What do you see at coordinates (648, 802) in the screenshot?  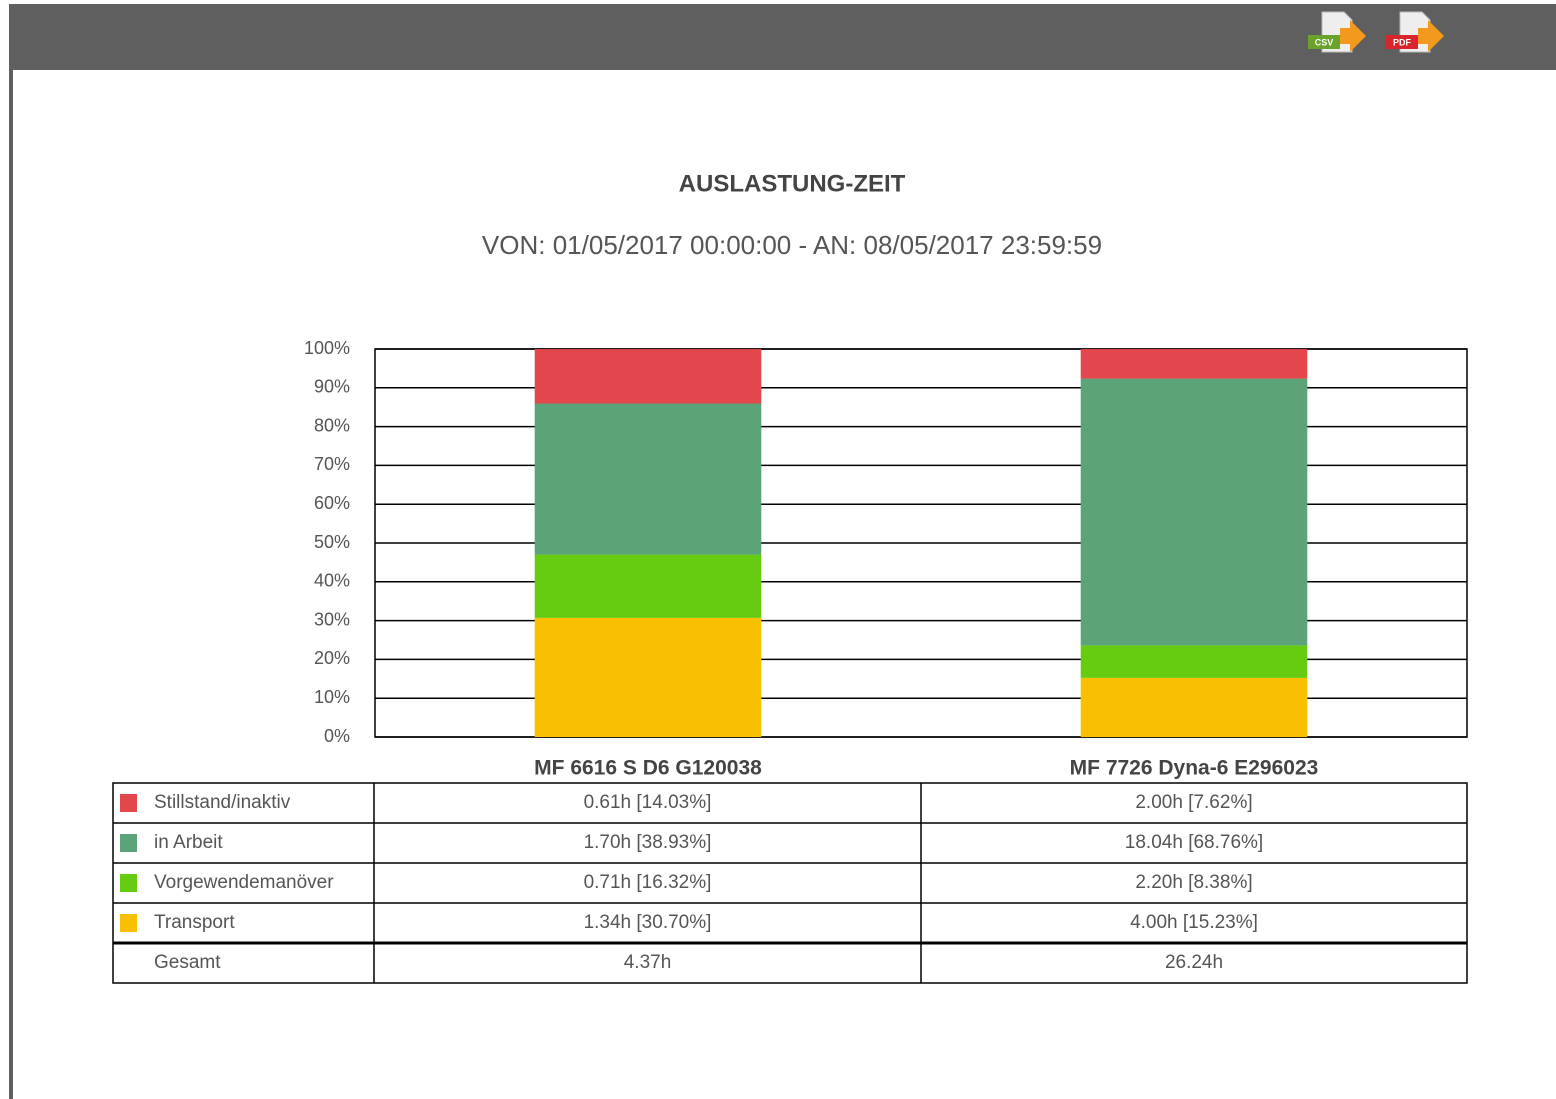 I see `table-value: 0.61h [14.03%]` at bounding box center [648, 802].